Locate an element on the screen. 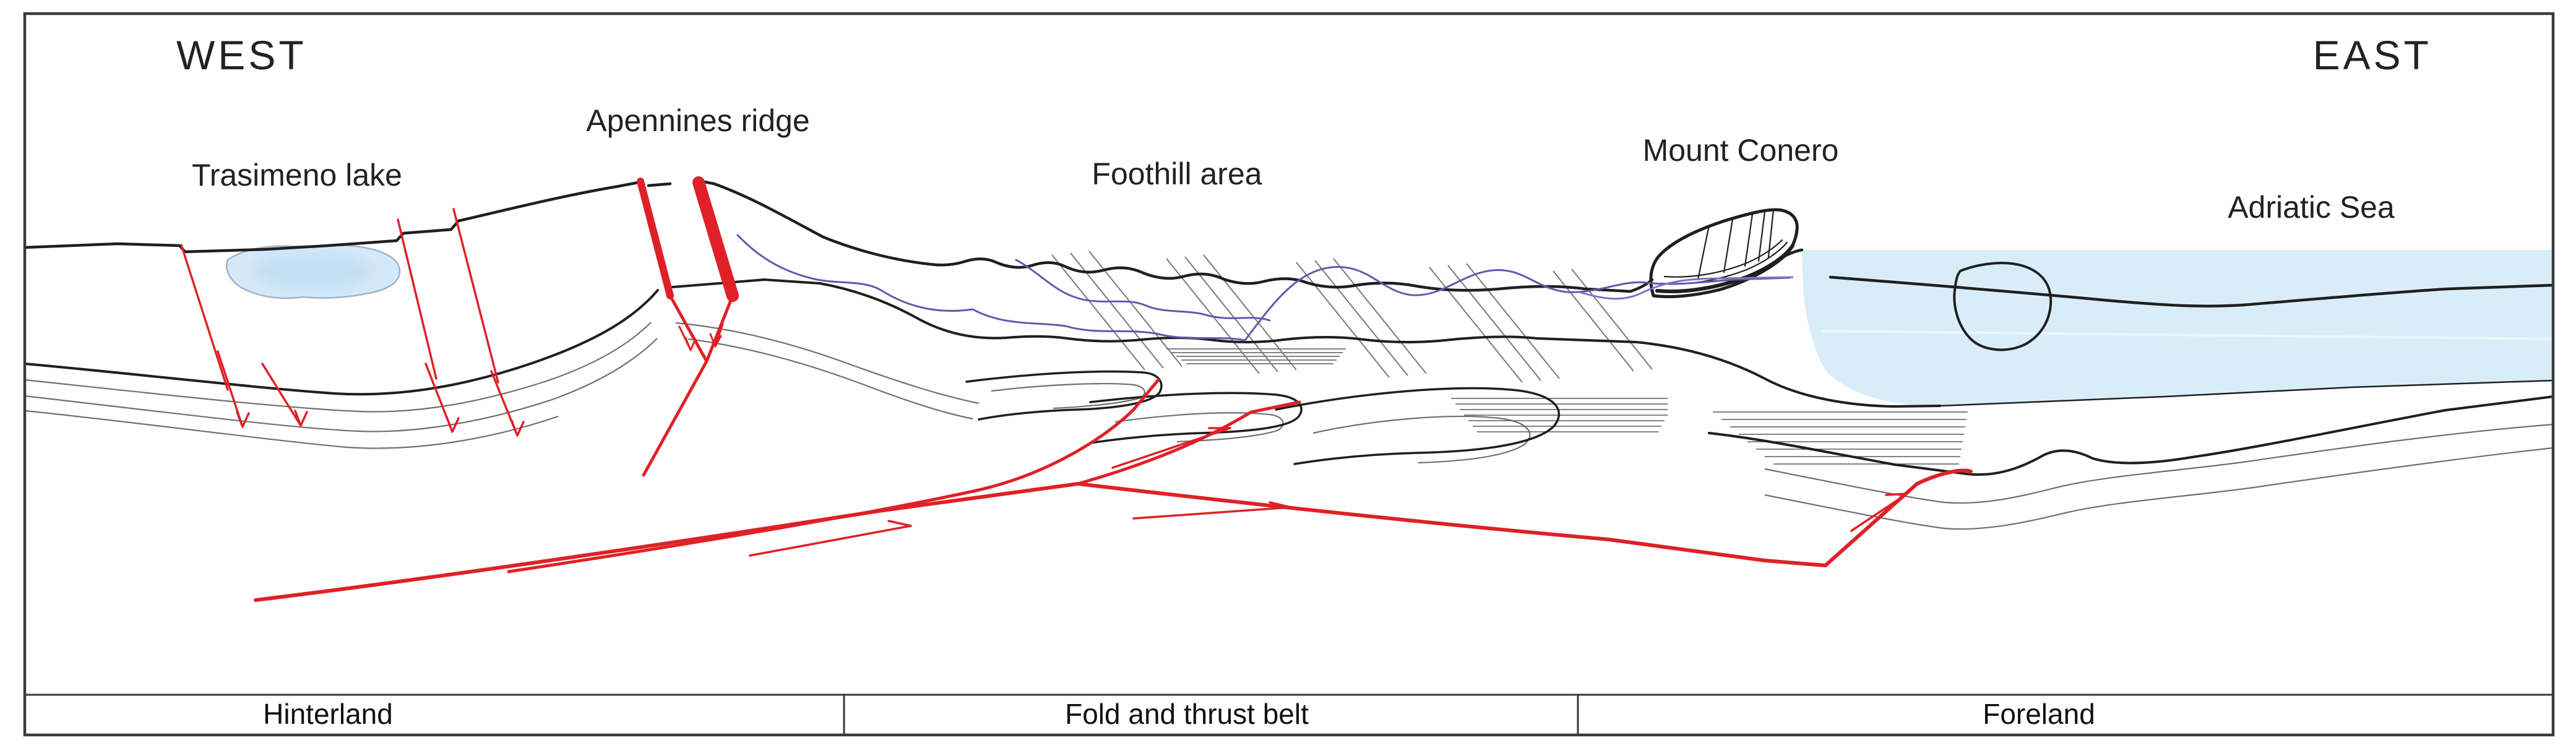  thrust-splay-west is located at coordinates (833, 475).